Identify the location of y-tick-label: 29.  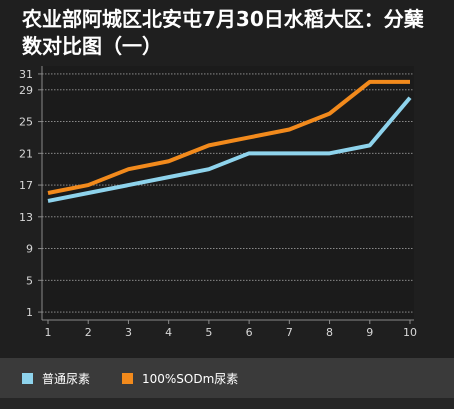
(26, 90).